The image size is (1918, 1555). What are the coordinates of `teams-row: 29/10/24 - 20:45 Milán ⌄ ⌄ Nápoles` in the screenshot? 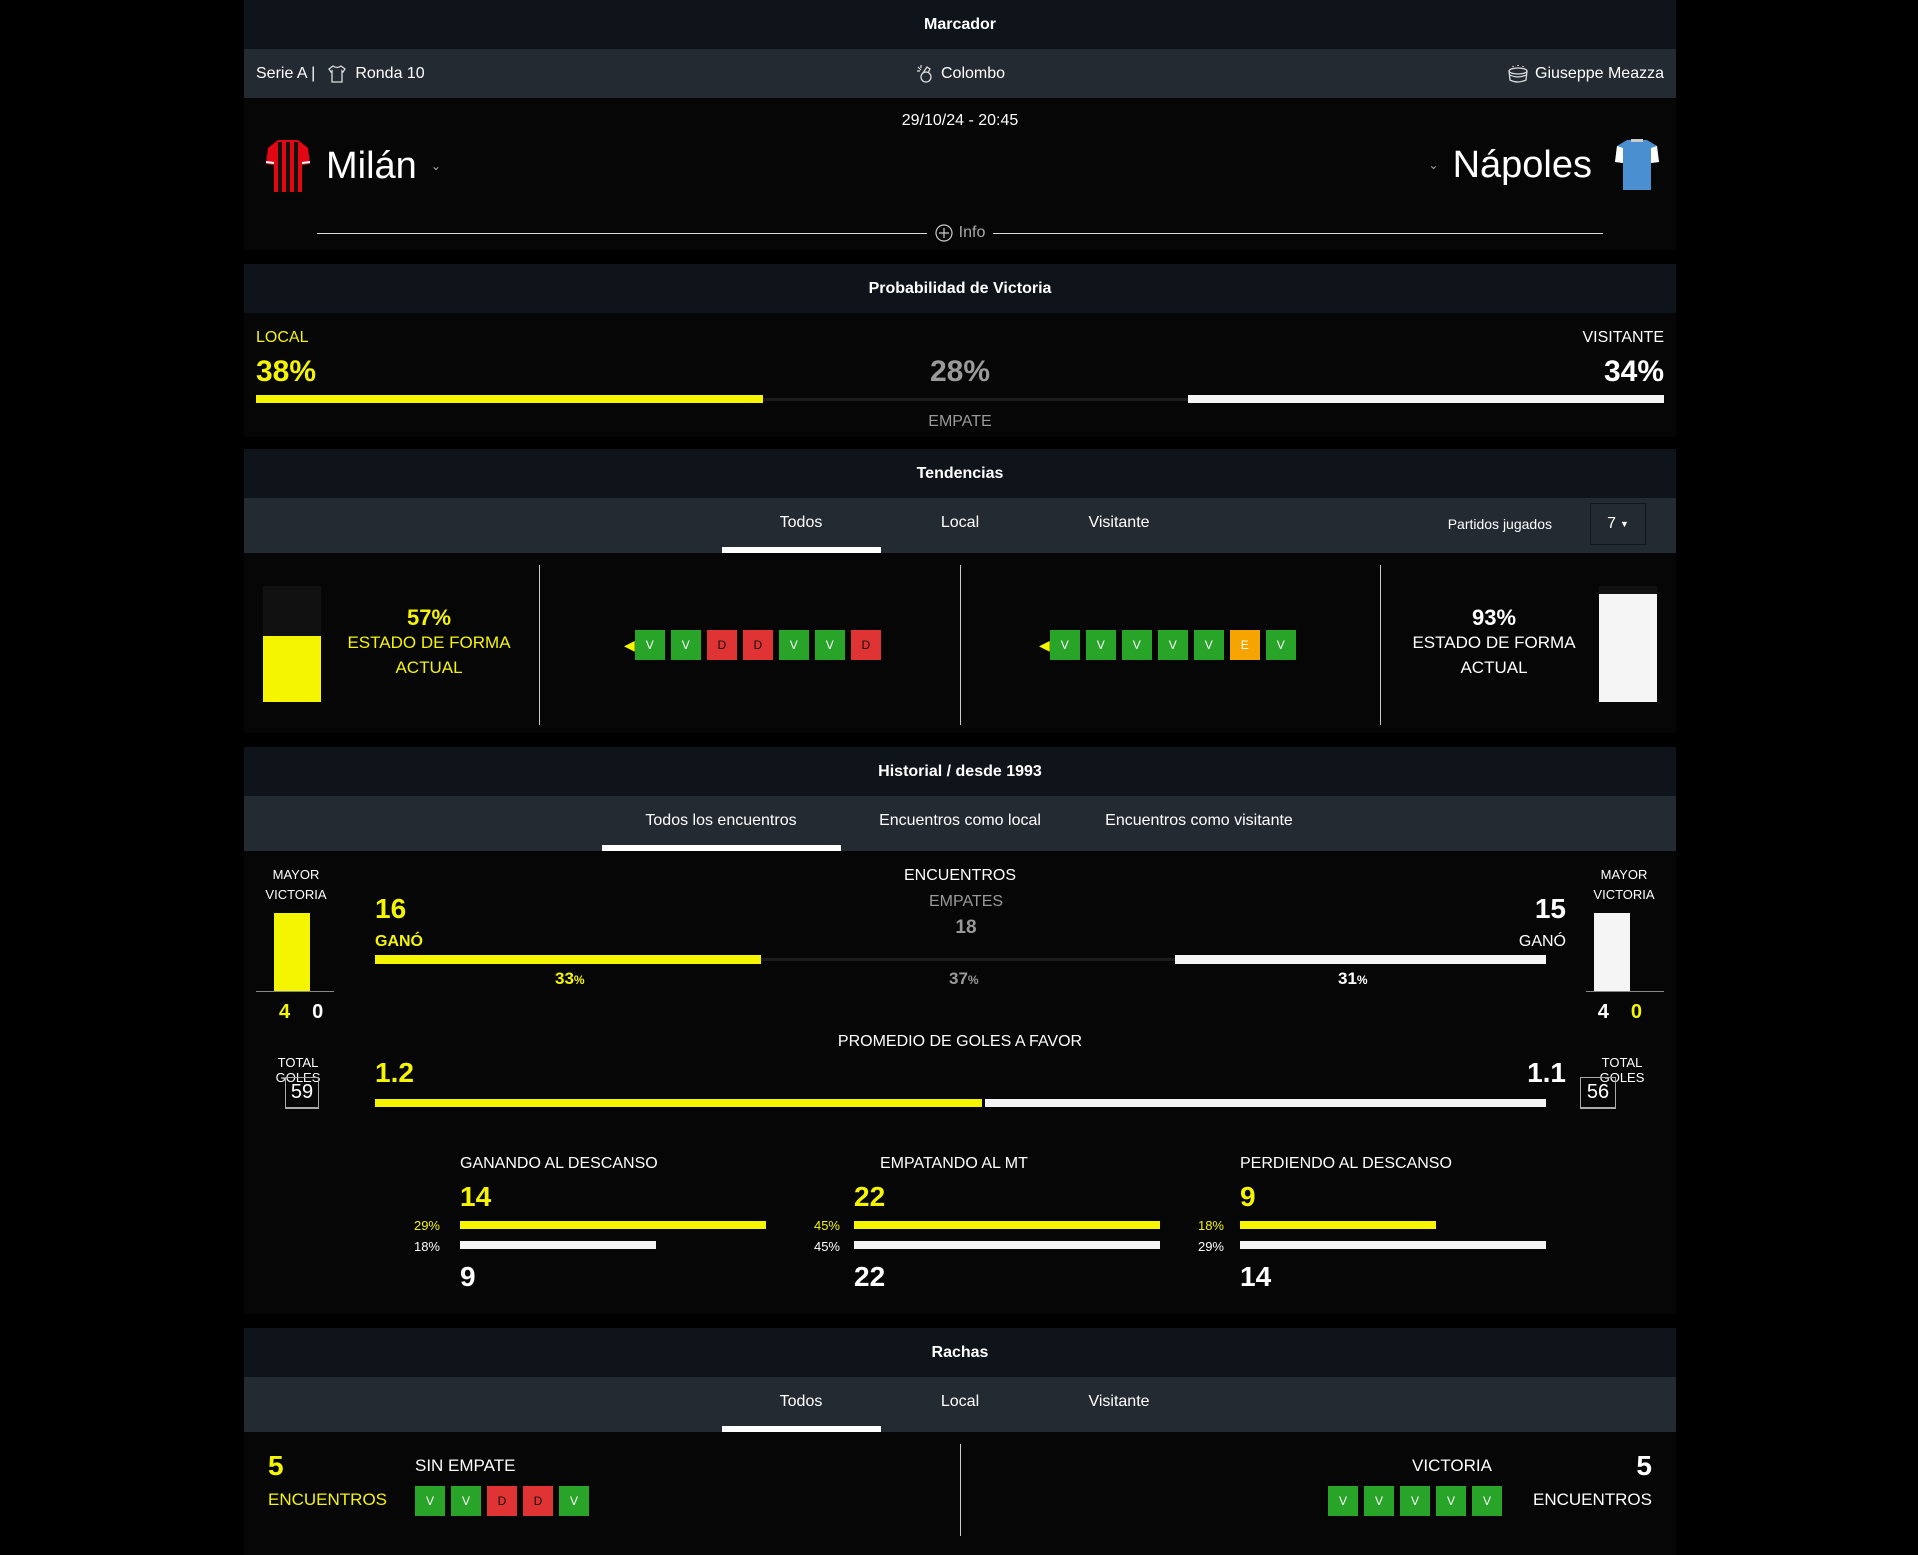 It's located at (960, 174).